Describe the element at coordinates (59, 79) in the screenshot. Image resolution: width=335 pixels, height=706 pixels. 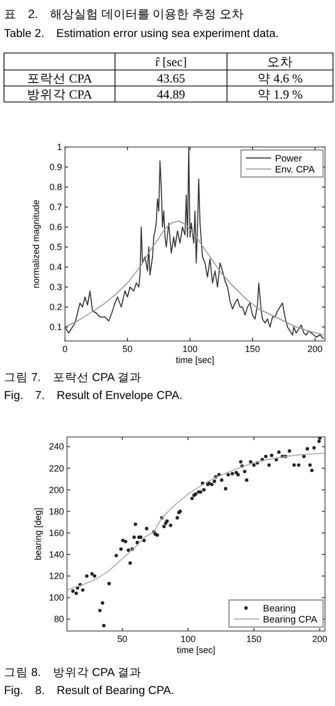
I see `category-label: 포락선 CPA` at that location.